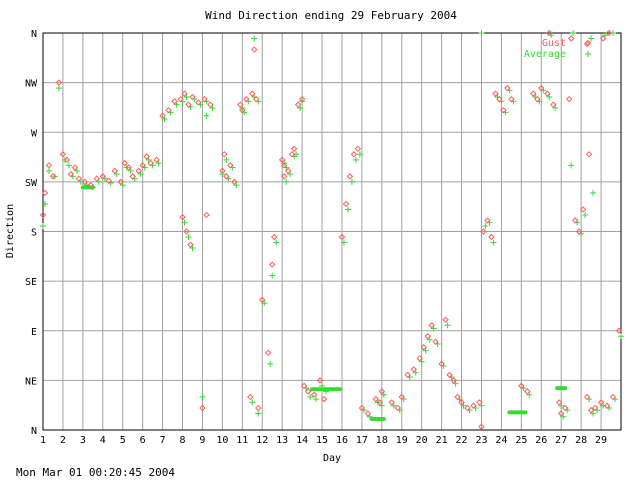 The image size is (640, 480). Describe the element at coordinates (163, 440) in the screenshot. I see `x-tick-label: 7` at that location.